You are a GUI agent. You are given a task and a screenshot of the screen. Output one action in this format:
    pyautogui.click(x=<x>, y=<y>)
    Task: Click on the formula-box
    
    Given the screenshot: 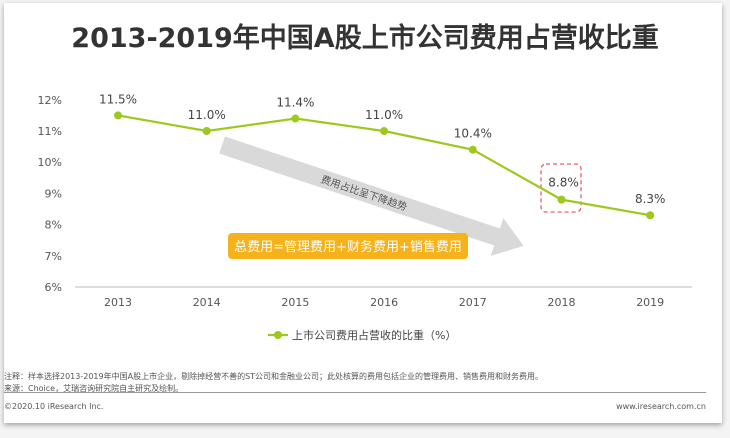 What is the action you would take?
    pyautogui.click(x=348, y=246)
    